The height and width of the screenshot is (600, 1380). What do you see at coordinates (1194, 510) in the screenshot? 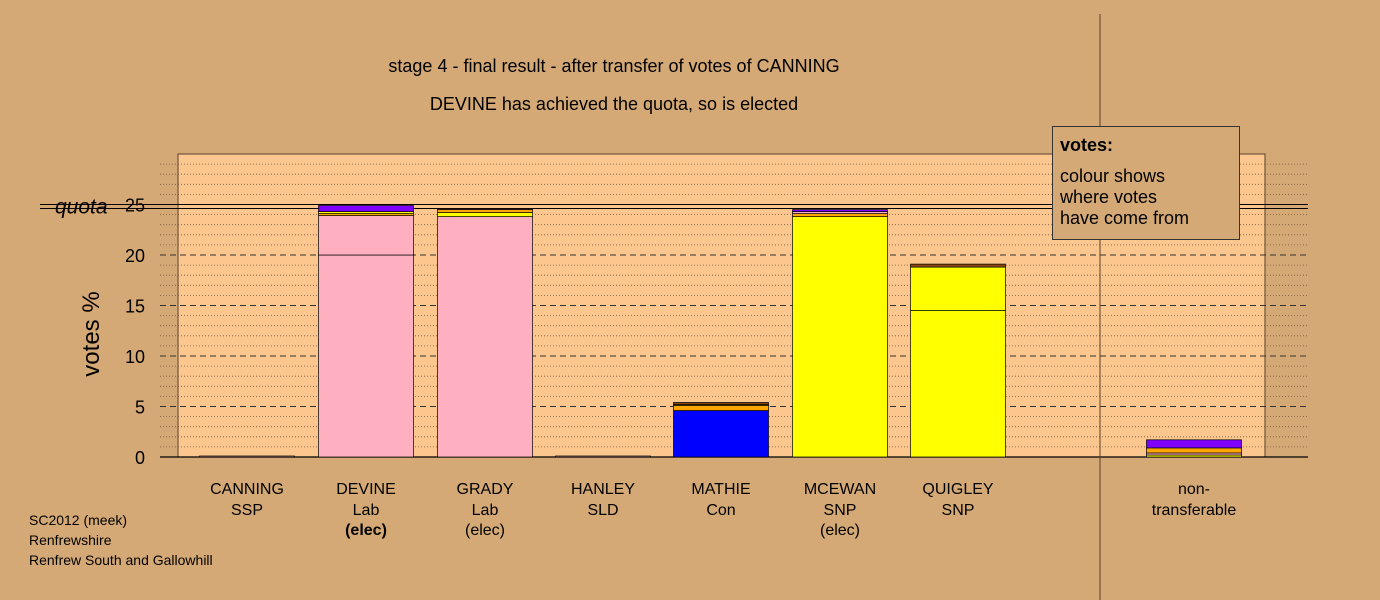
I see `nontransferable-label: transferable` at bounding box center [1194, 510].